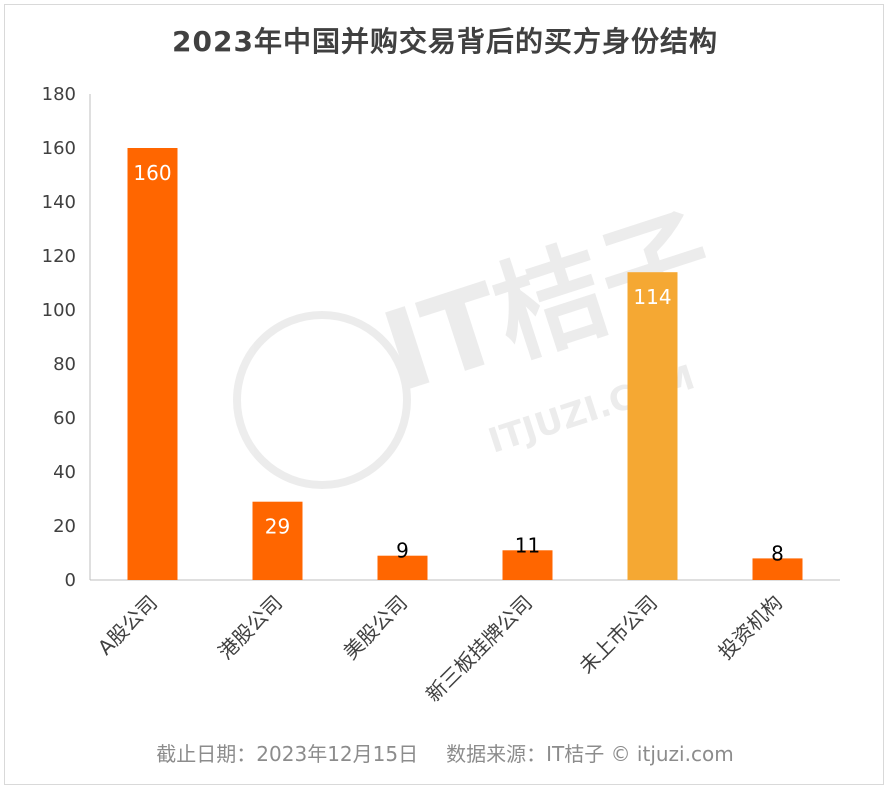 The image size is (890, 791). I want to click on data-label: 29, so click(277, 527).